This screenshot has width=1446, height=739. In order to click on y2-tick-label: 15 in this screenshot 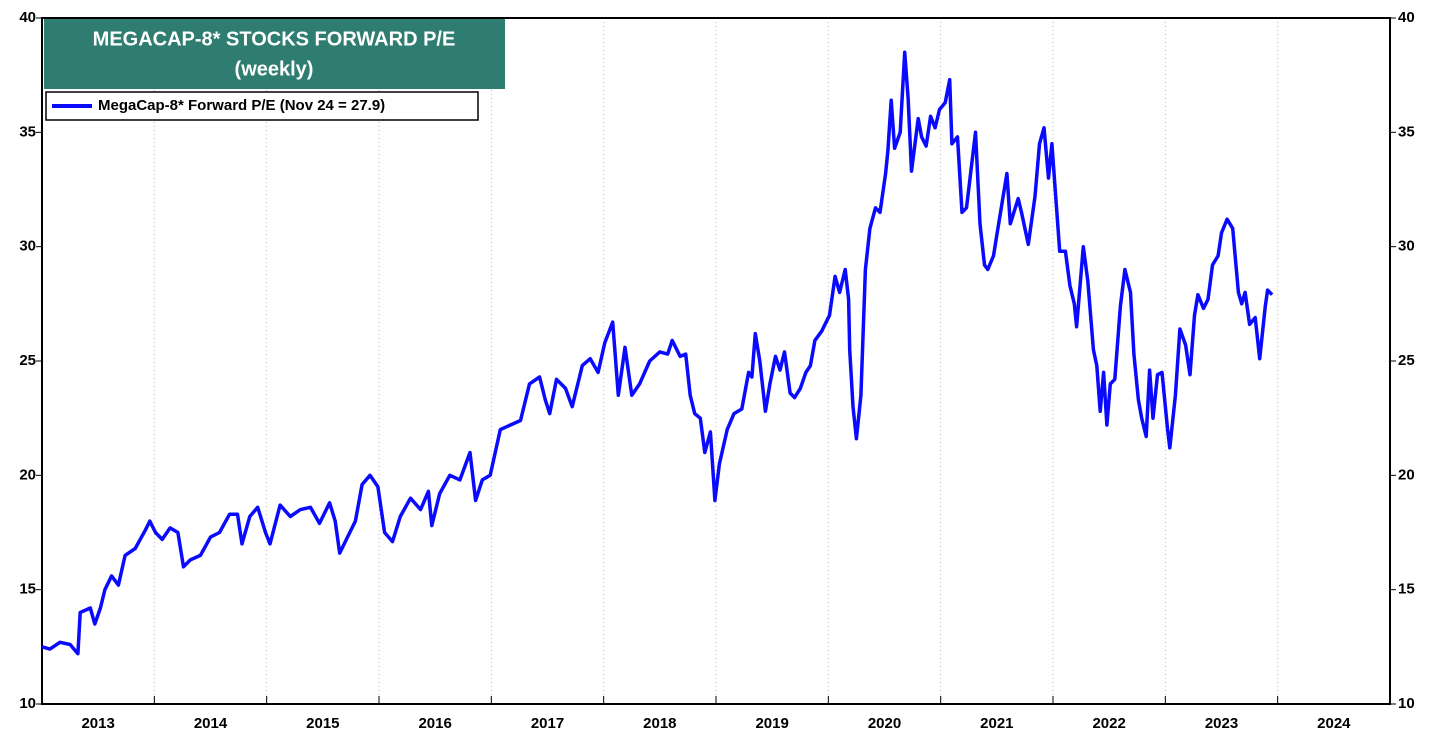, I will do `click(1406, 589)`.